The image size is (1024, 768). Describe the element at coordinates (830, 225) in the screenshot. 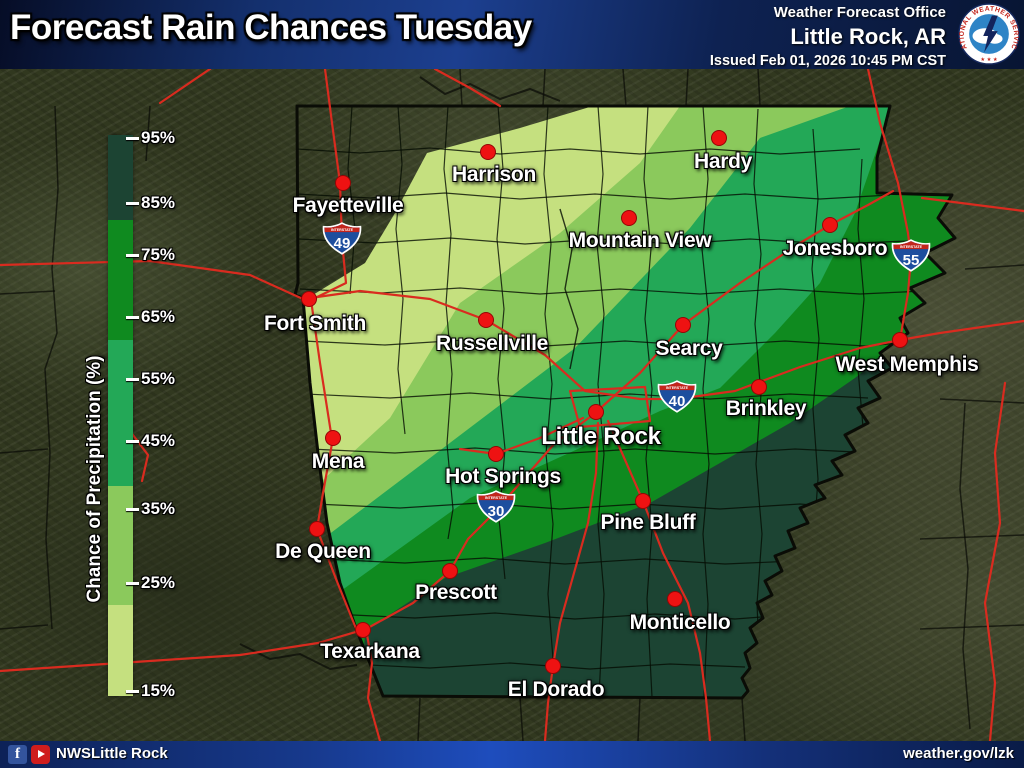

I see `city-dot-jonesboro` at that location.